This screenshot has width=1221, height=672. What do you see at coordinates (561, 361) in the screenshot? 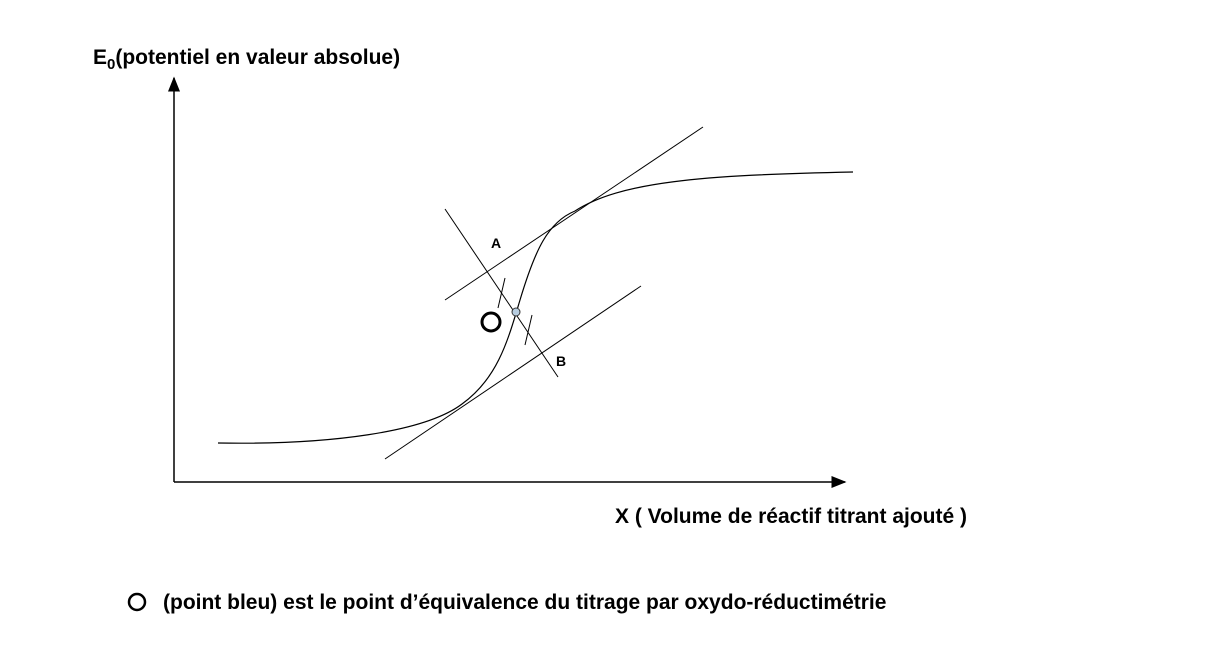
I see `label-b: B` at bounding box center [561, 361].